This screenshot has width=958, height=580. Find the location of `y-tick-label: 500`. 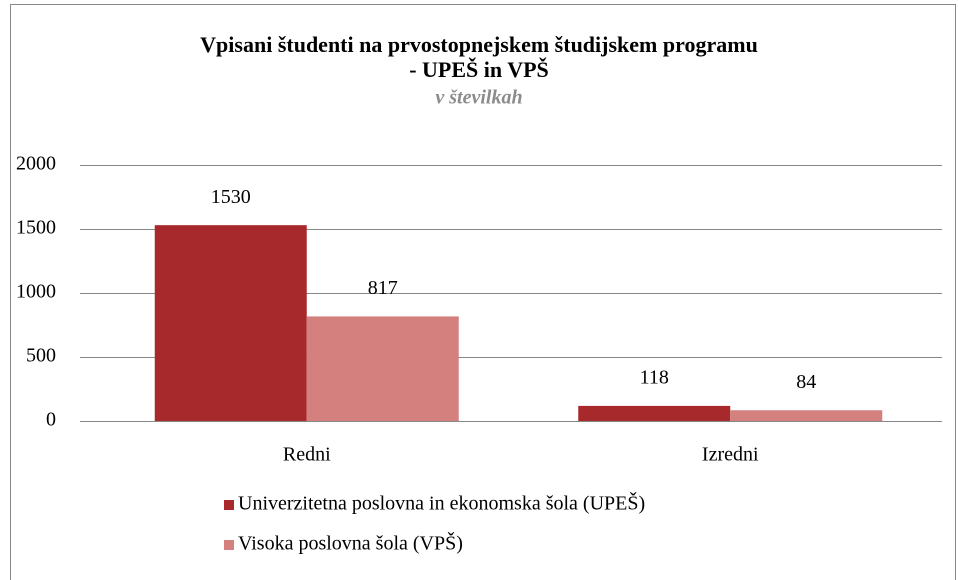

y-tick-label: 500 is located at coordinates (41, 356).